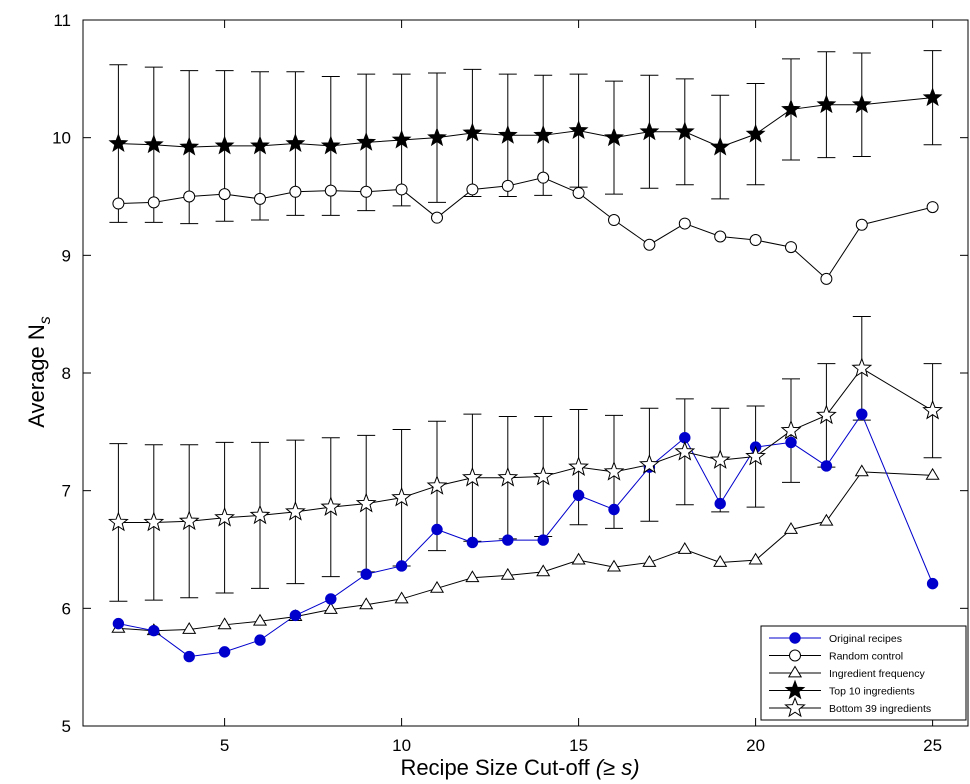  What do you see at coordinates (872, 692) in the screenshot?
I see `legend-label: Top 10 ingredients` at bounding box center [872, 692].